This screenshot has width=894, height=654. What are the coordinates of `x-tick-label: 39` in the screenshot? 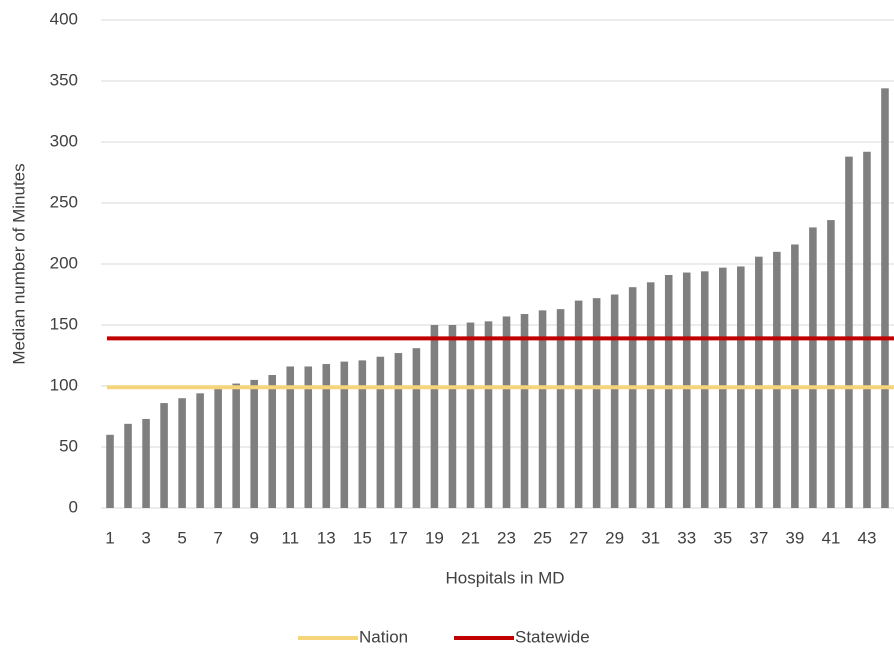 It's located at (794, 537).